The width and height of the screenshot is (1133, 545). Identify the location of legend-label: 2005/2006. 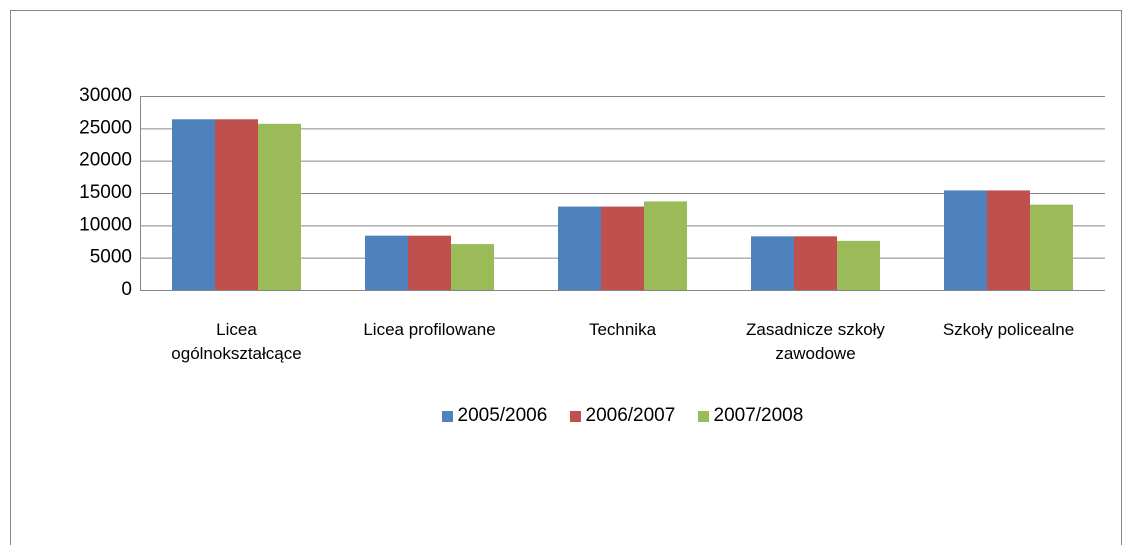
(502, 415).